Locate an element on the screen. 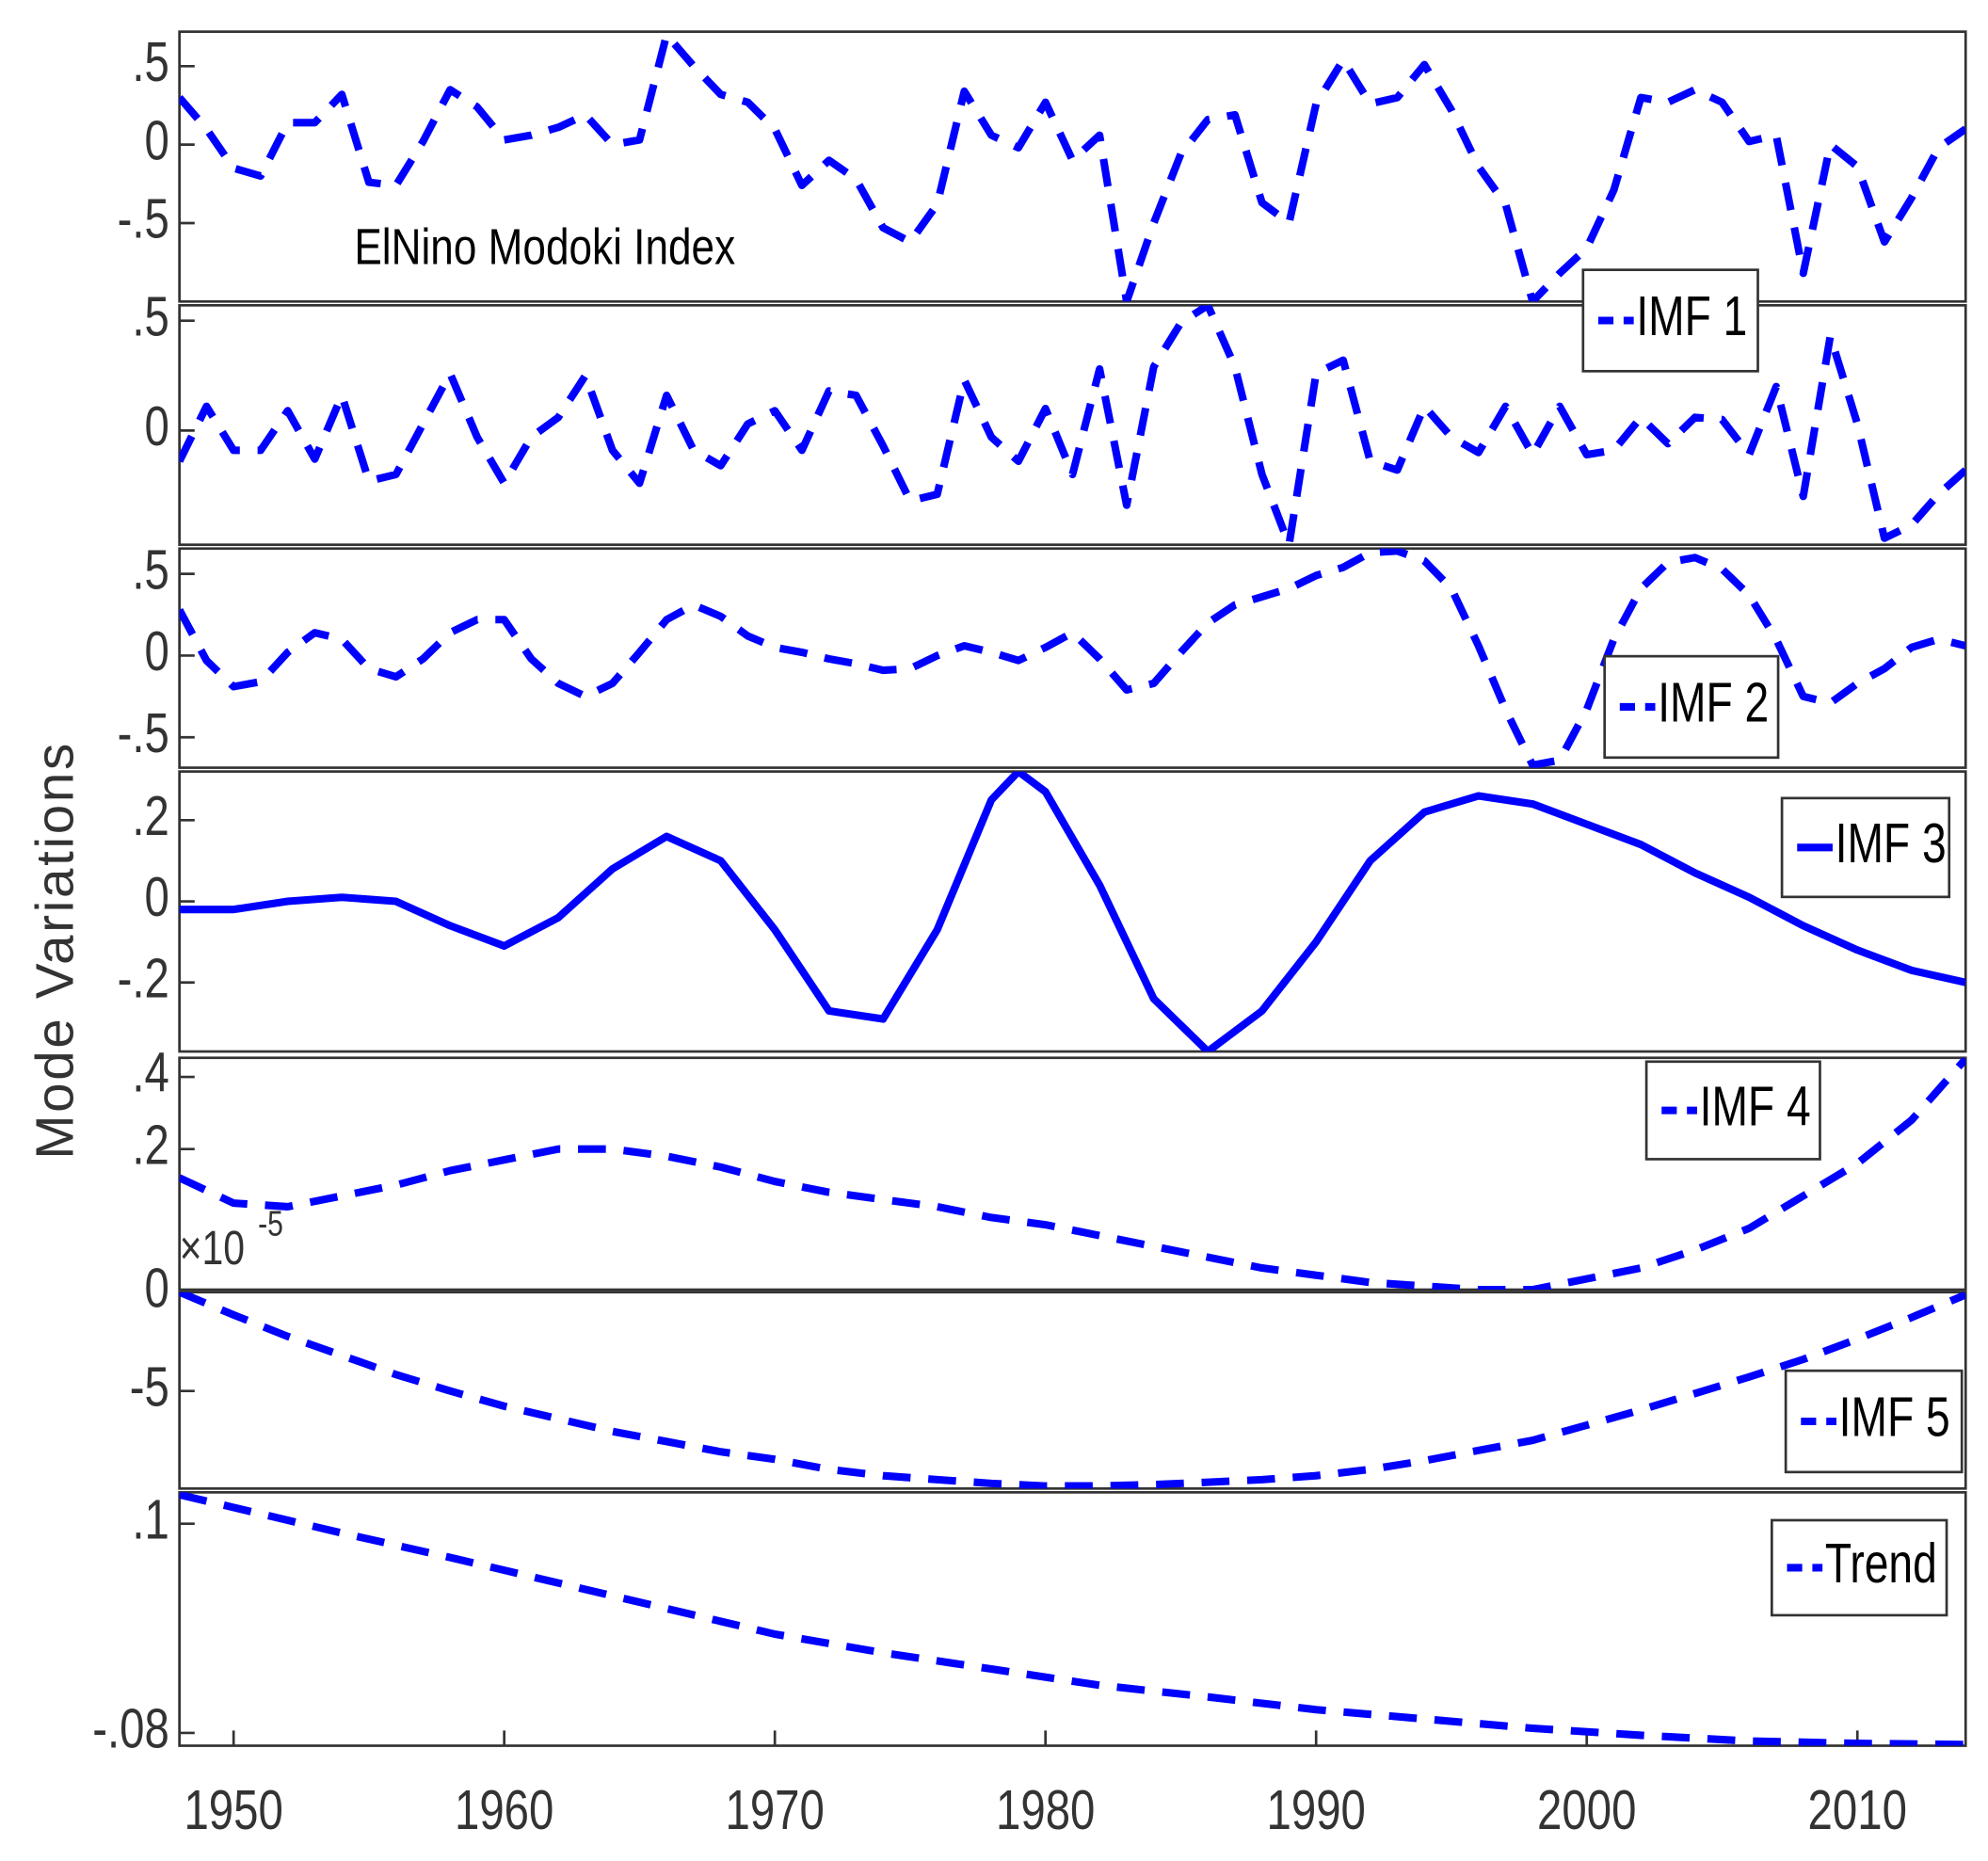 This screenshot has height=1861, width=1988. legend-label: Trend is located at coordinates (1881, 1564).